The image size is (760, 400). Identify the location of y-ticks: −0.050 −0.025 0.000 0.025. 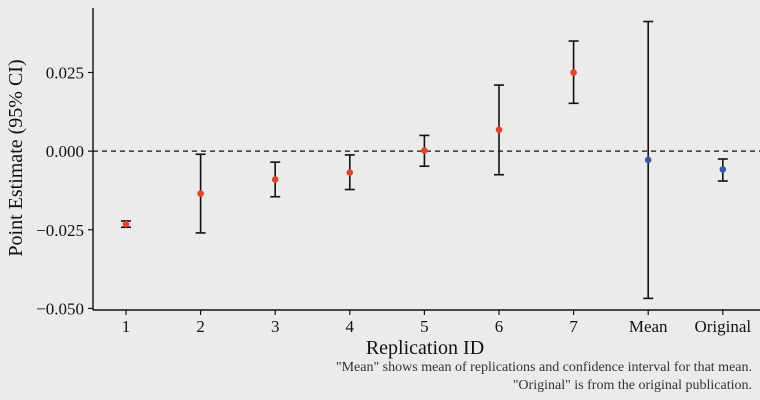
(64, 190).